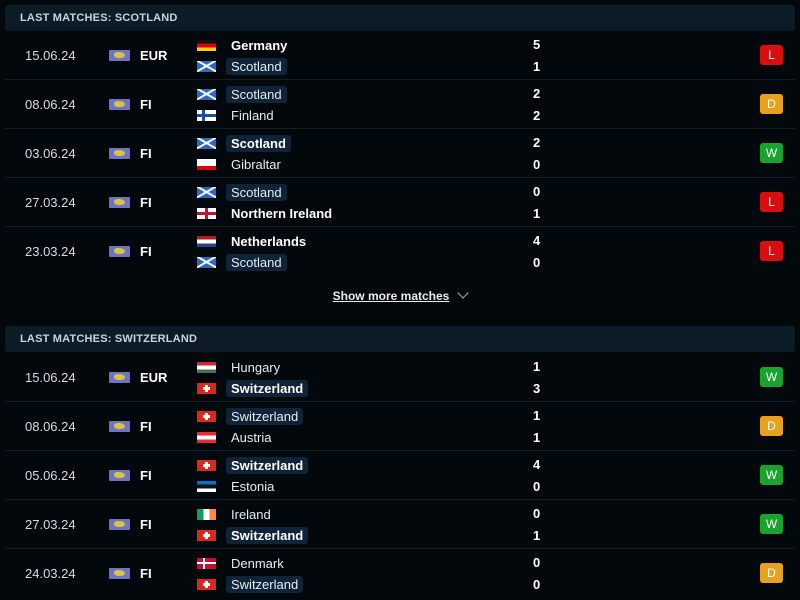  Describe the element at coordinates (400, 524) in the screenshot. I see `match-row: 27.03.24 FI Ireland Switzerland 0 1 W` at that location.